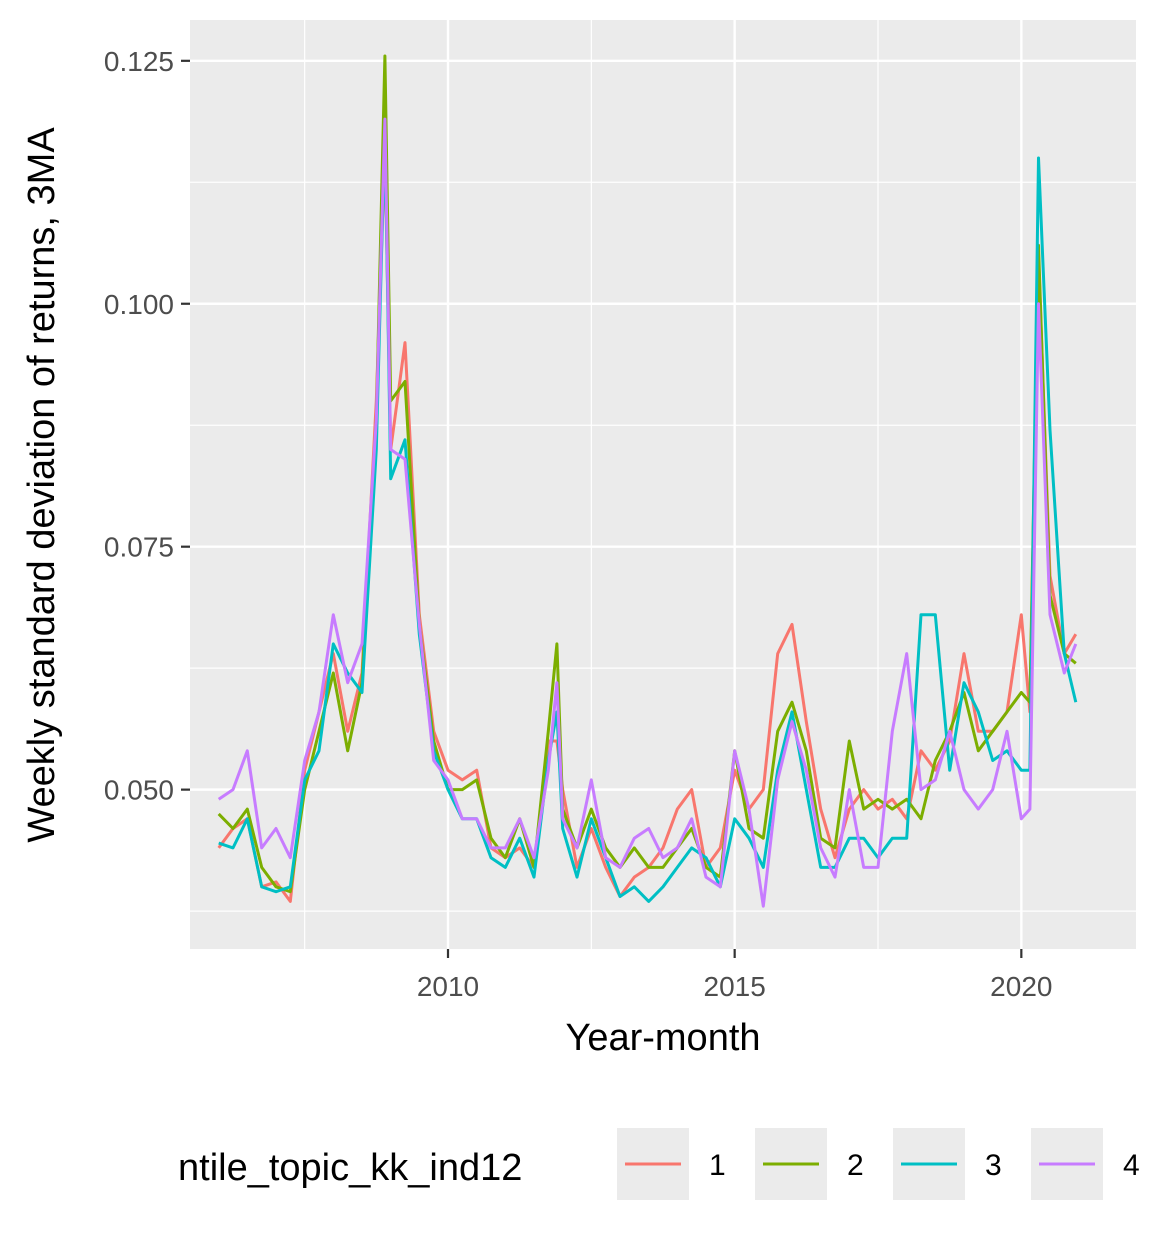  What do you see at coordinates (993, 1165) in the screenshot?
I see `legend-label-3: 3` at bounding box center [993, 1165].